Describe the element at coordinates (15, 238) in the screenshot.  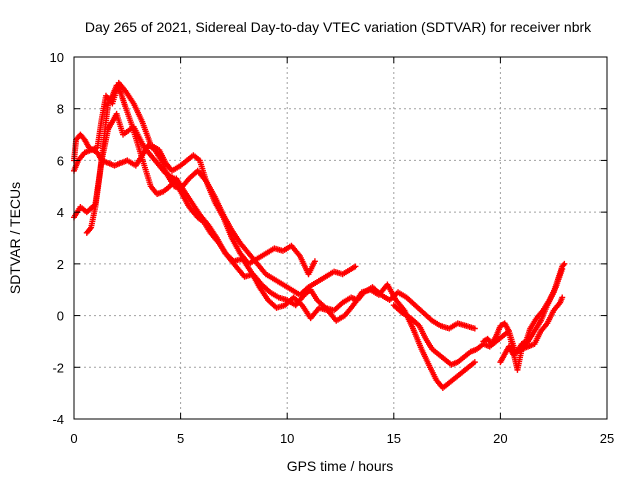
I see `y-axis-label: SDTVAR / TECUs` at that location.